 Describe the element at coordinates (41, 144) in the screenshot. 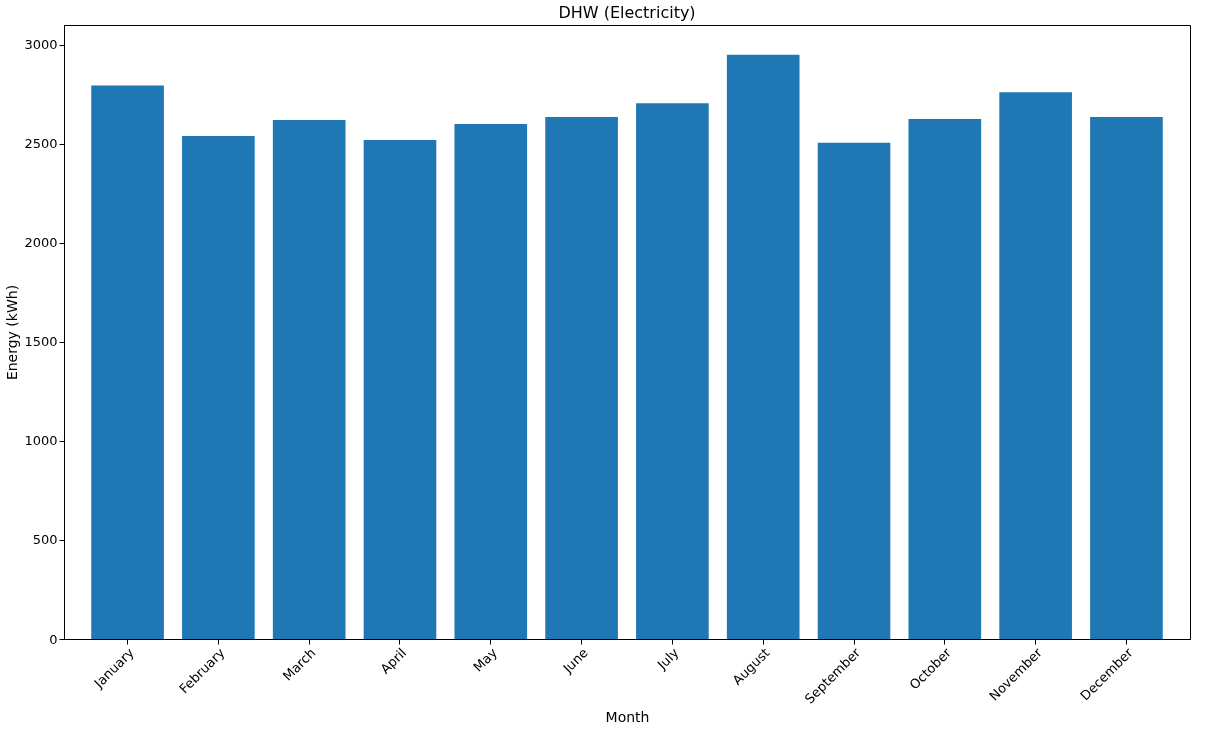

I see `y-tick-label: 2500` at that location.